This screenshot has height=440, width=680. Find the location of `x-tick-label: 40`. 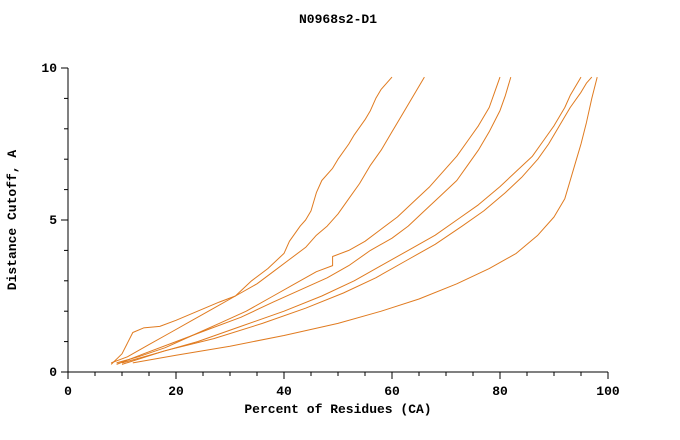

x-tick-label: 40 is located at coordinates (284, 391).